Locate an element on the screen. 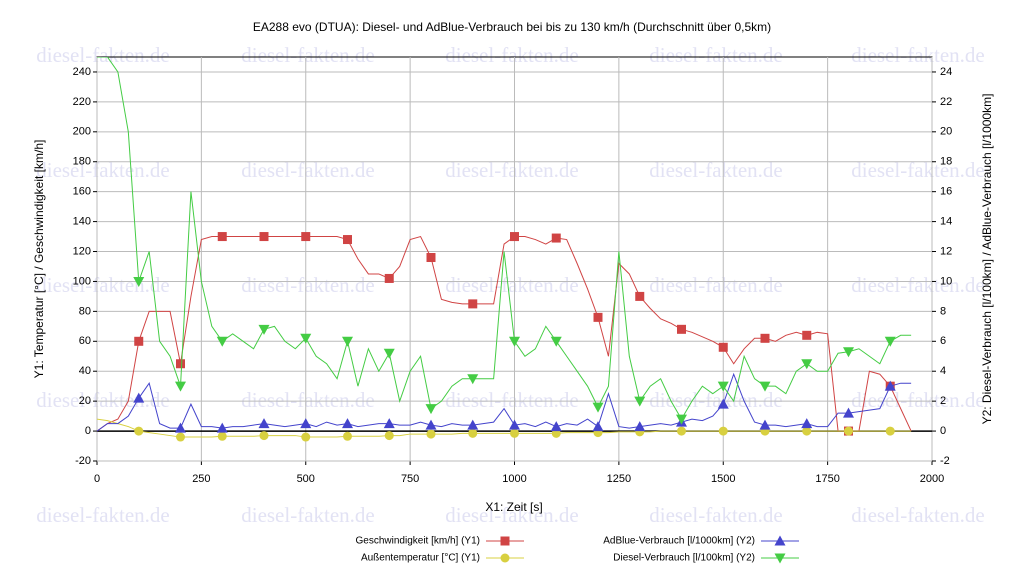 The width and height of the screenshot is (1024, 576). legend-label: Diesel-Verbrauch [l/100km] (Y2) is located at coordinates (684, 558).